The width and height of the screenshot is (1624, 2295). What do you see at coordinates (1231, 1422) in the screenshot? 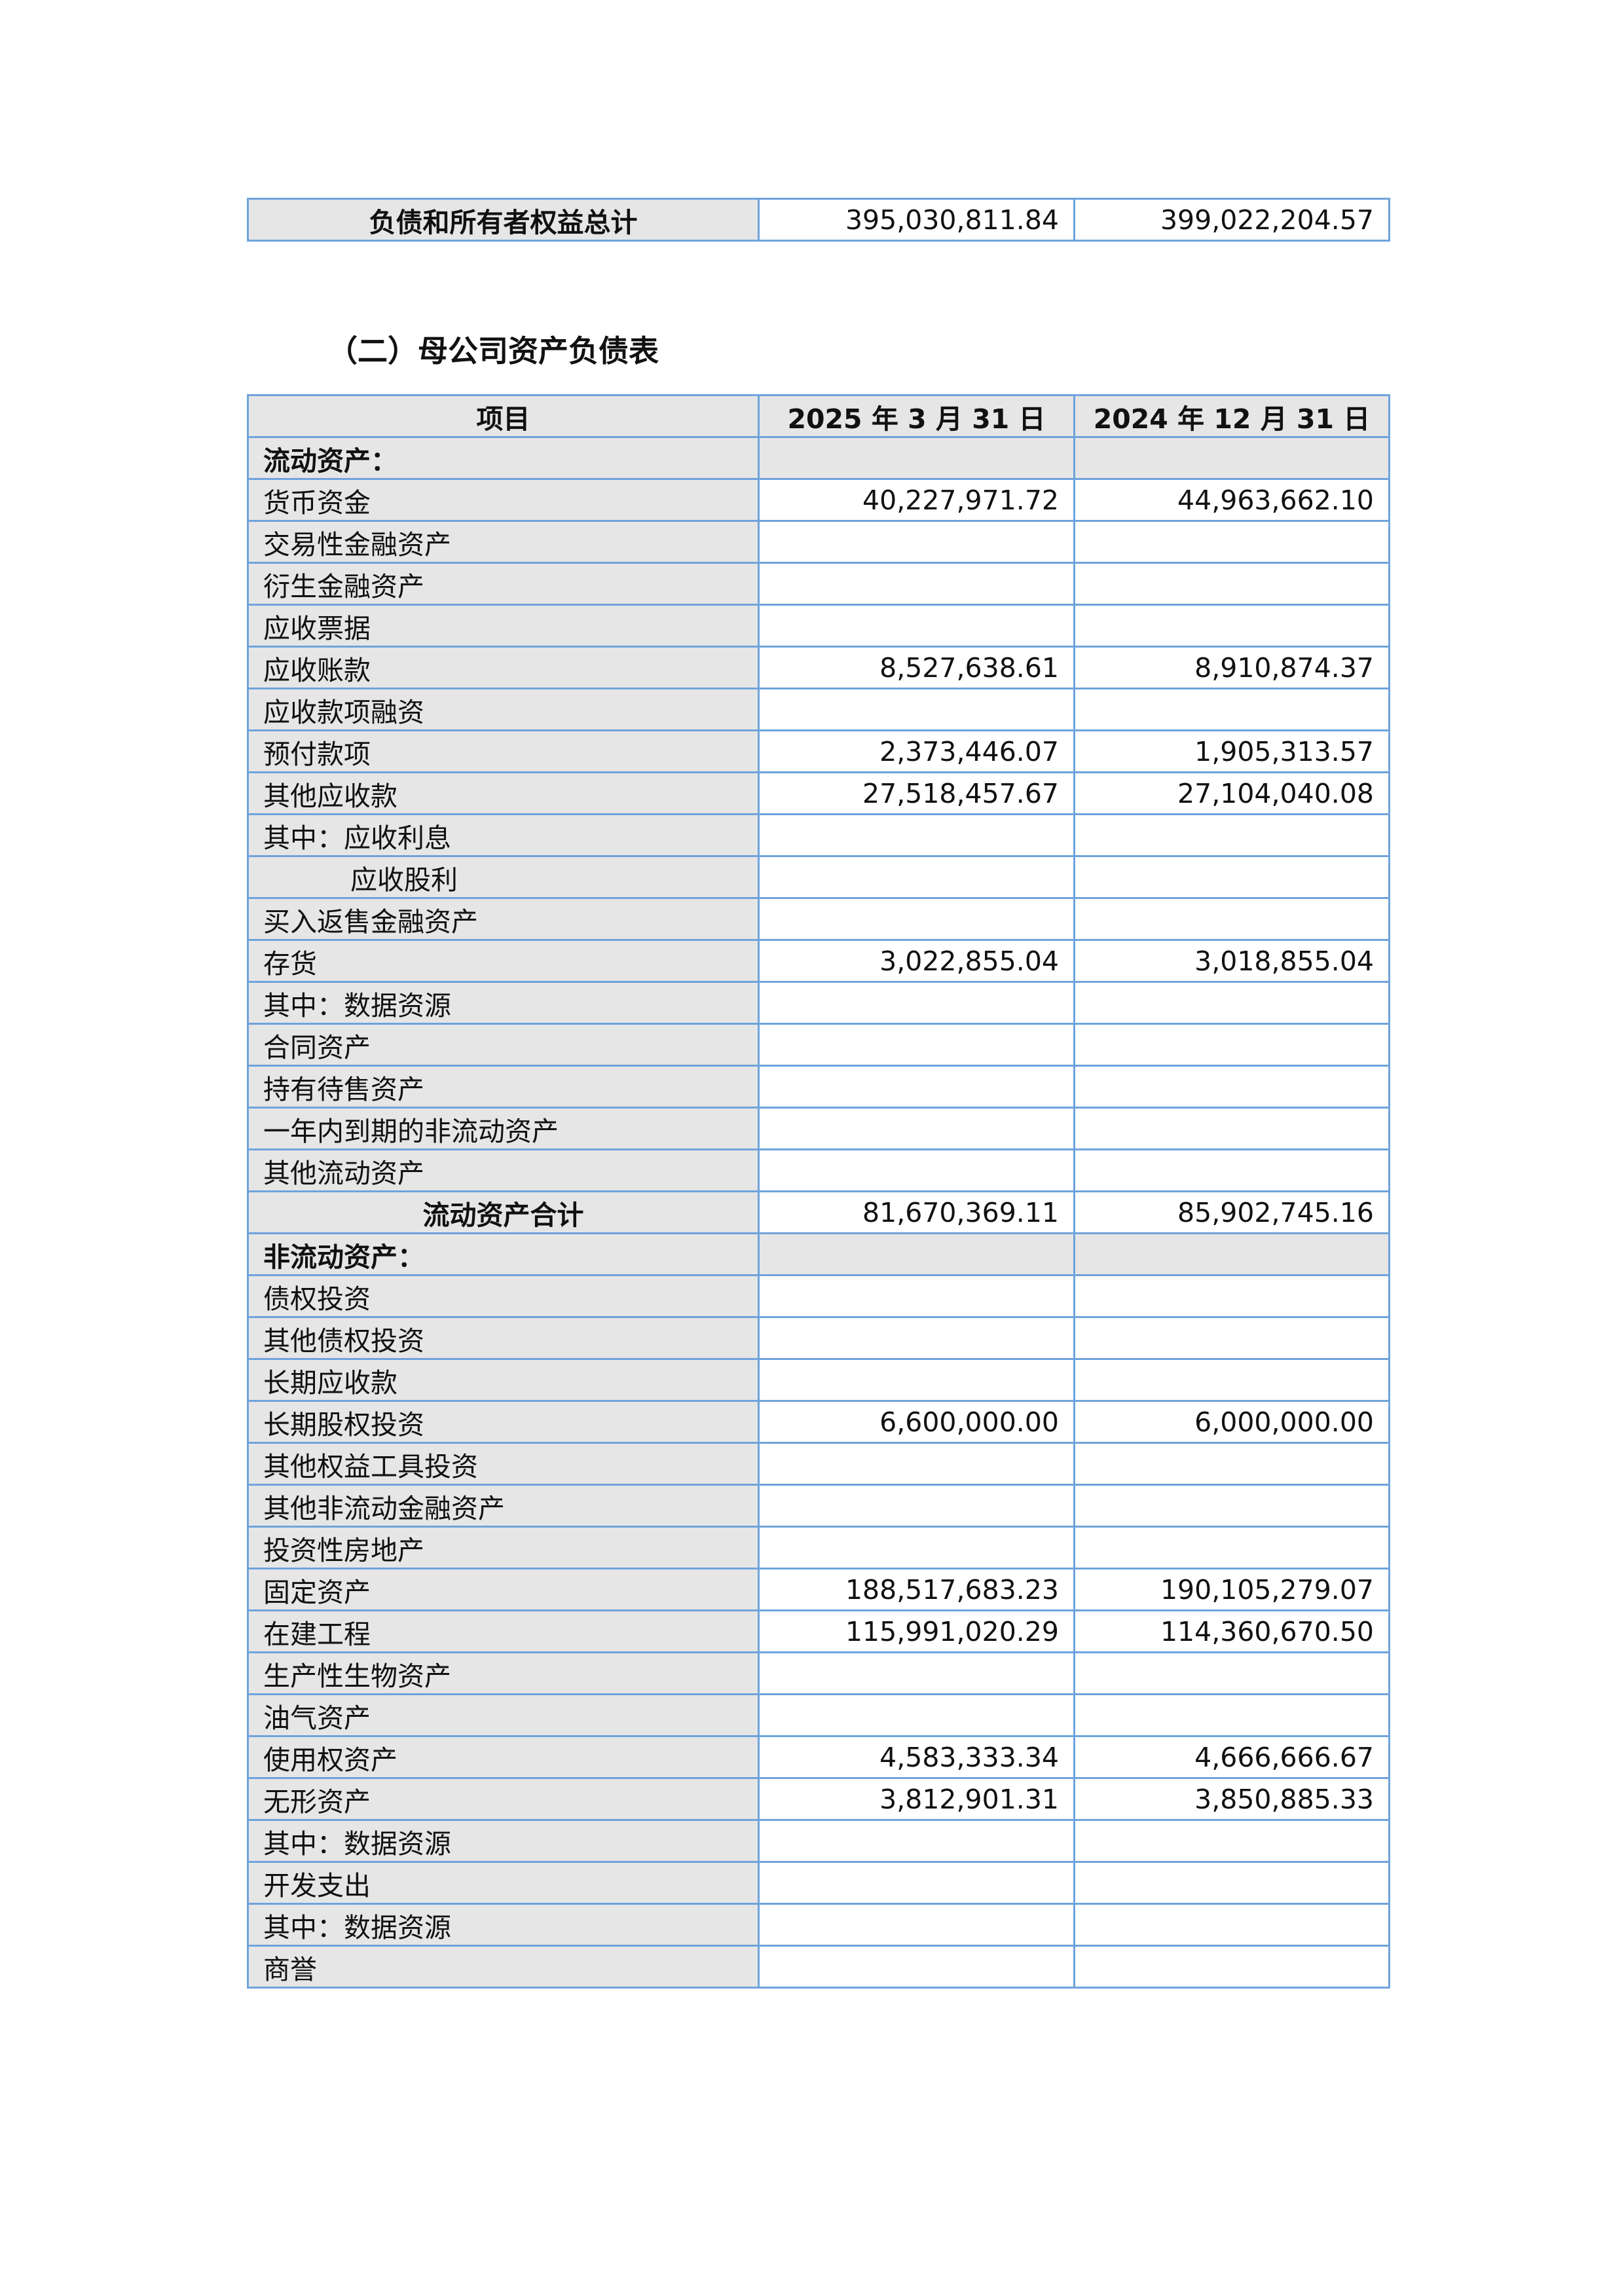
I see `value-2024: 6,000,000.00` at bounding box center [1231, 1422].